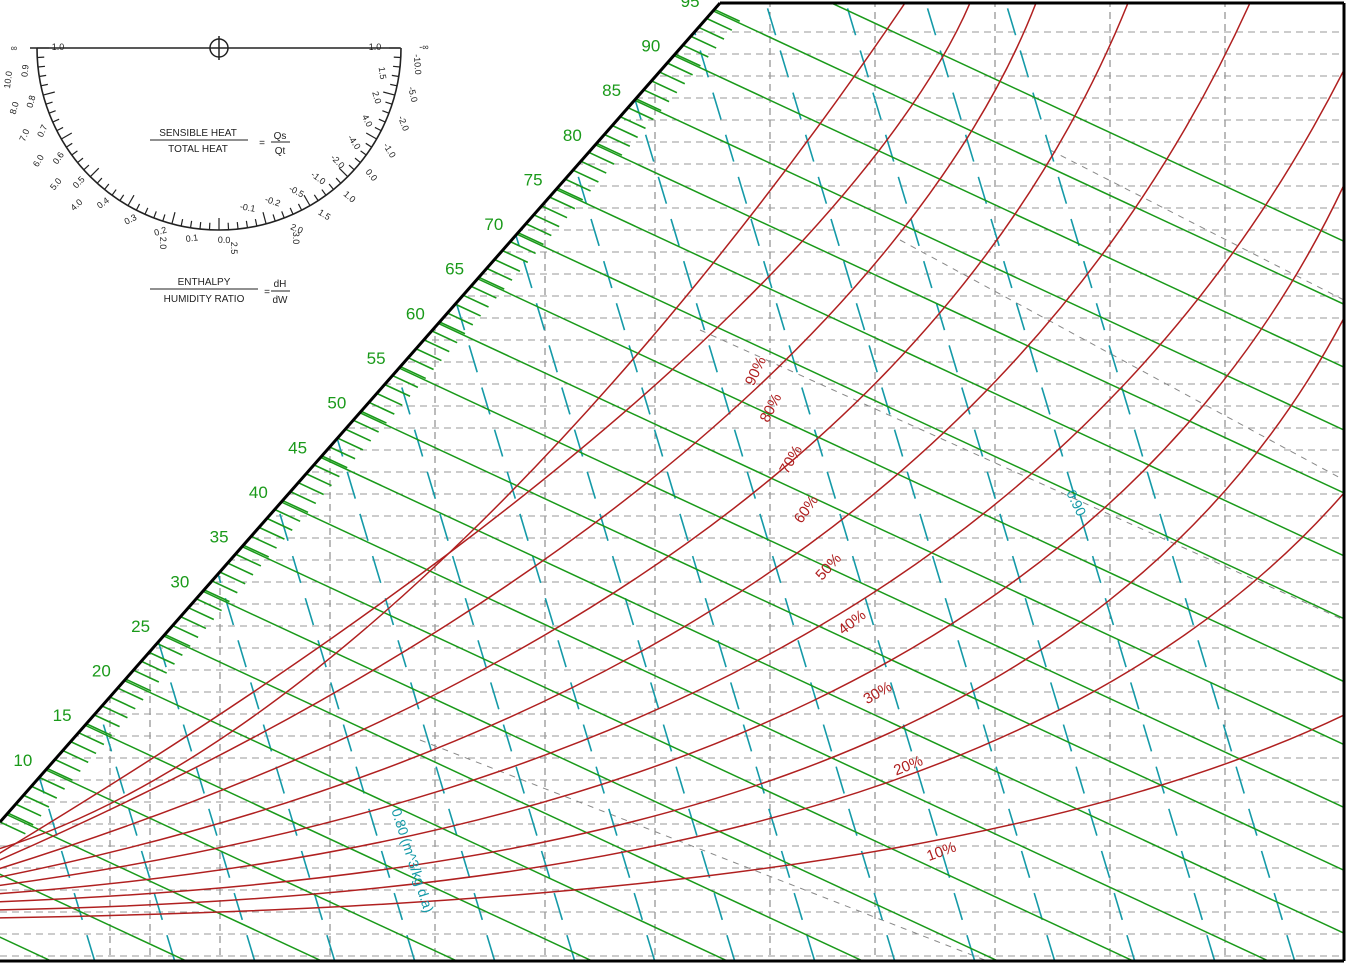 Image resolution: width=1347 pixels, height=964 pixels. Describe the element at coordinates (417, 64) in the screenshot. I see `protractor-label: -10.0` at that location.